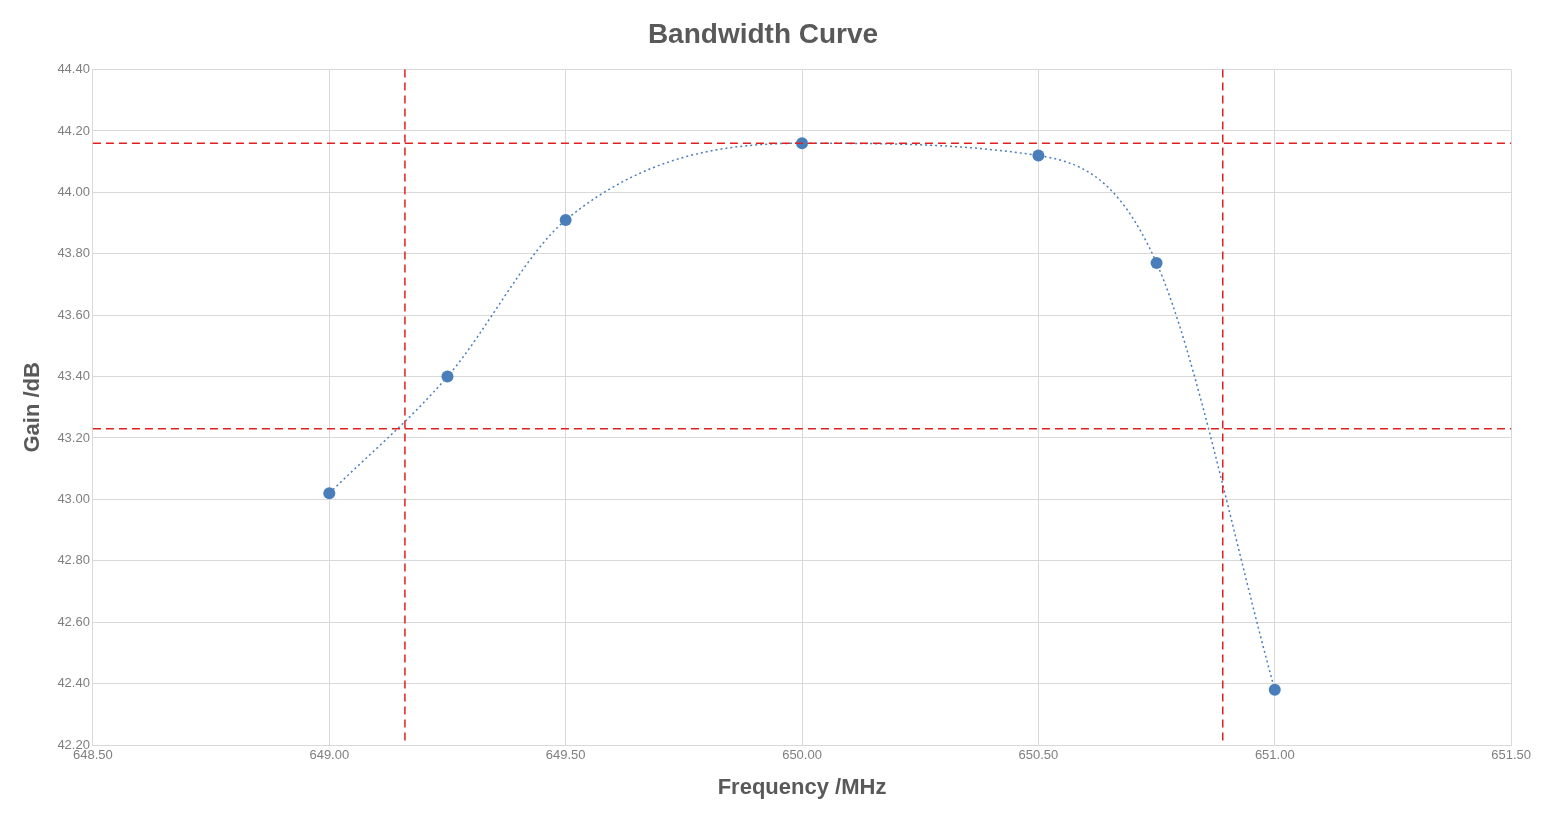  Describe the element at coordinates (1511, 755) in the screenshot. I see `x-tick-label: 651.50` at that location.